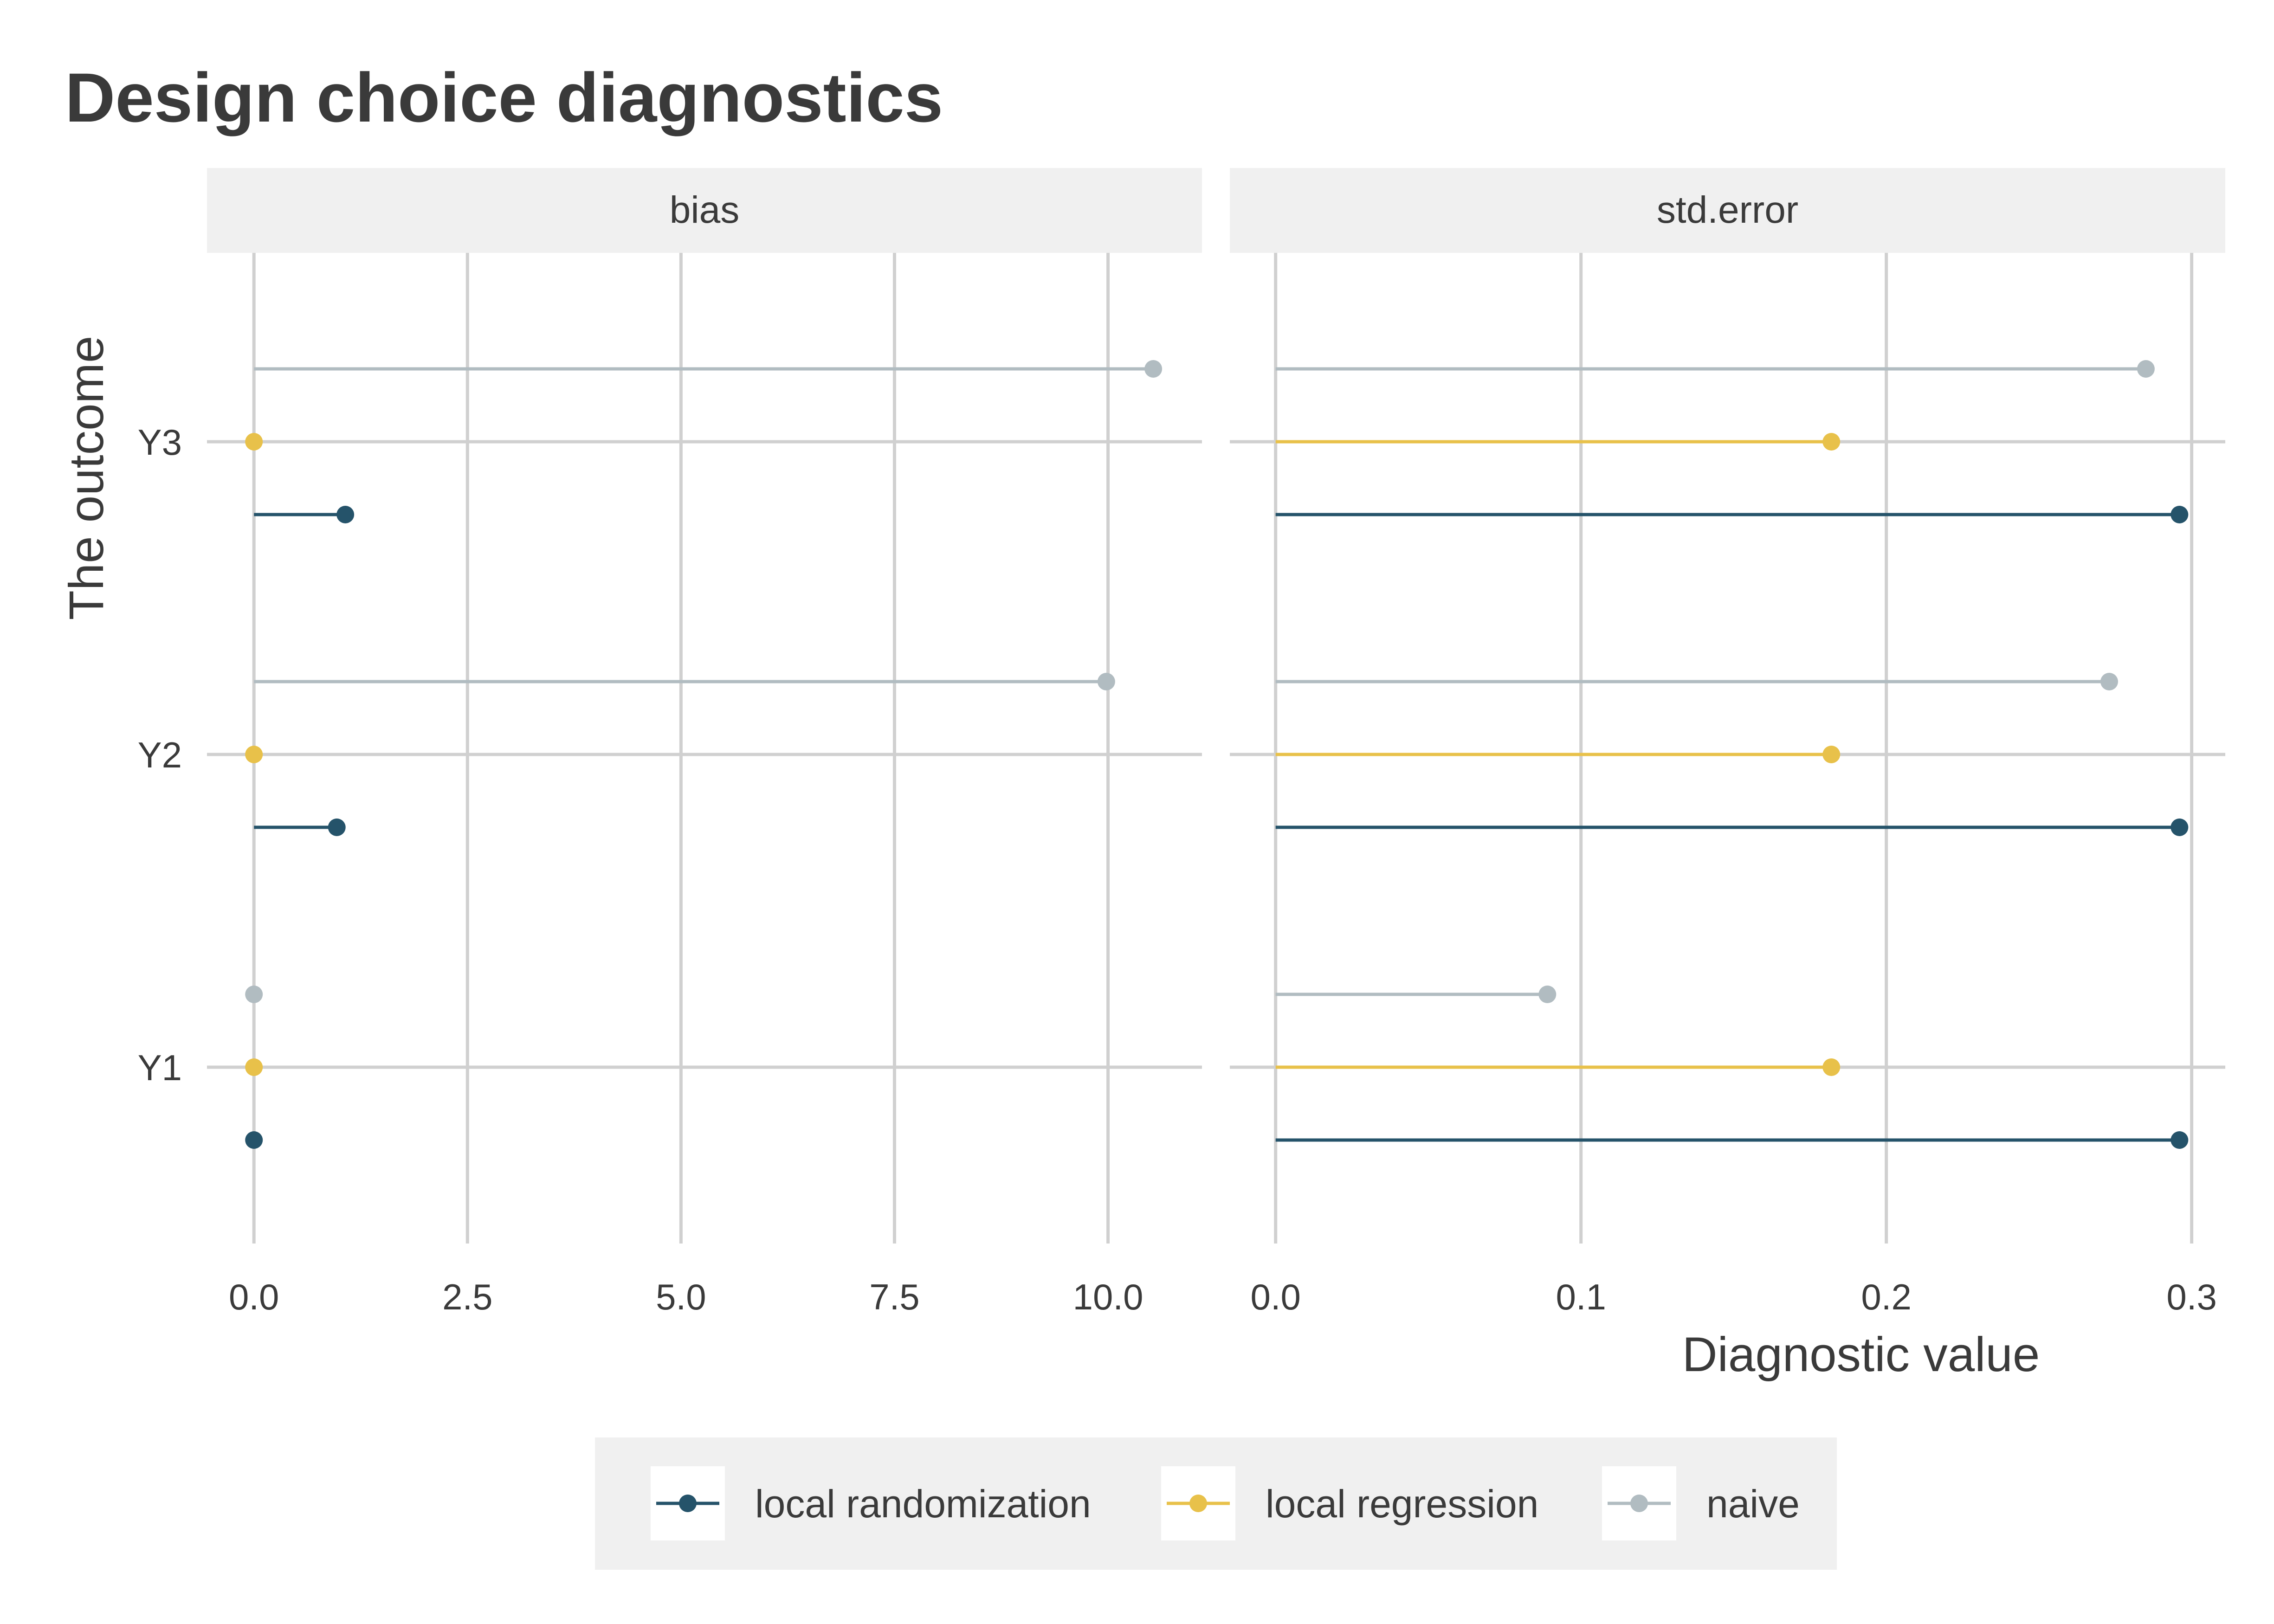 The width and height of the screenshot is (2274, 1624). I want to click on x-tick-label: 10.0, so click(1108, 1297).